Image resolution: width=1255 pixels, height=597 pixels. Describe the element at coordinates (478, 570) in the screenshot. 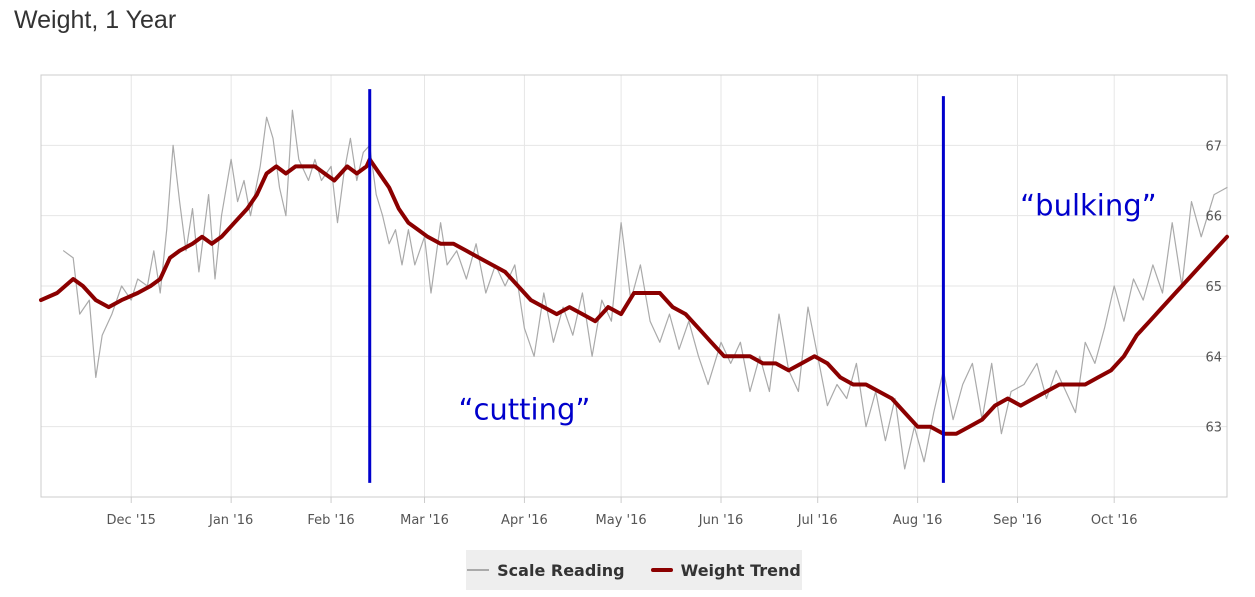

I see `legend-swatch-scale-reading` at that location.